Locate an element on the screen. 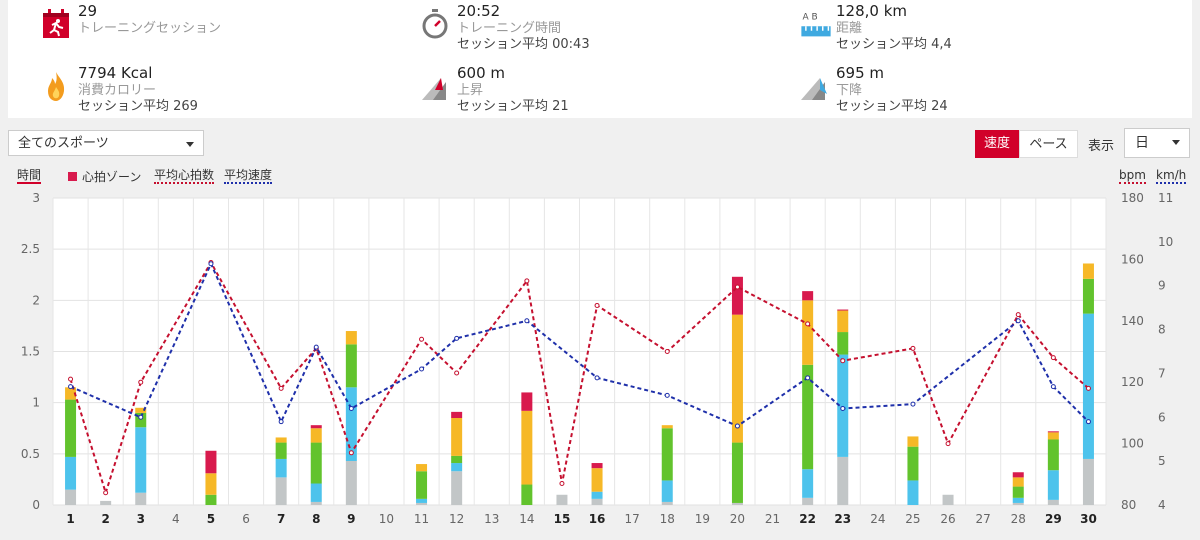  x-tick-label-day: 30 is located at coordinates (1088, 519).